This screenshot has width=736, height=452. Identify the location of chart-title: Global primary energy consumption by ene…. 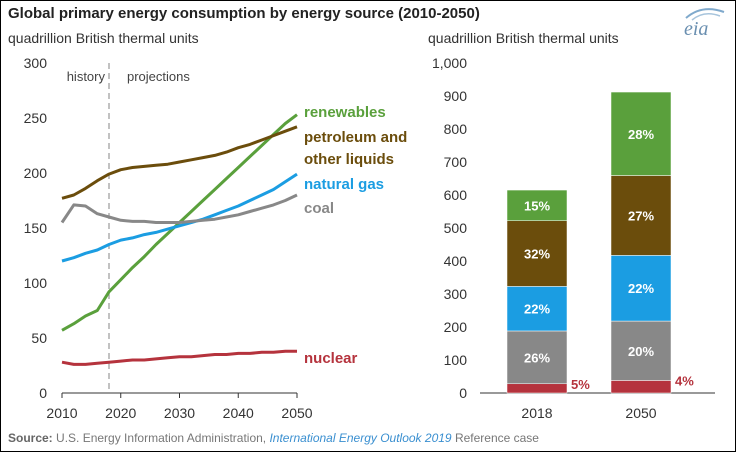
(244, 13).